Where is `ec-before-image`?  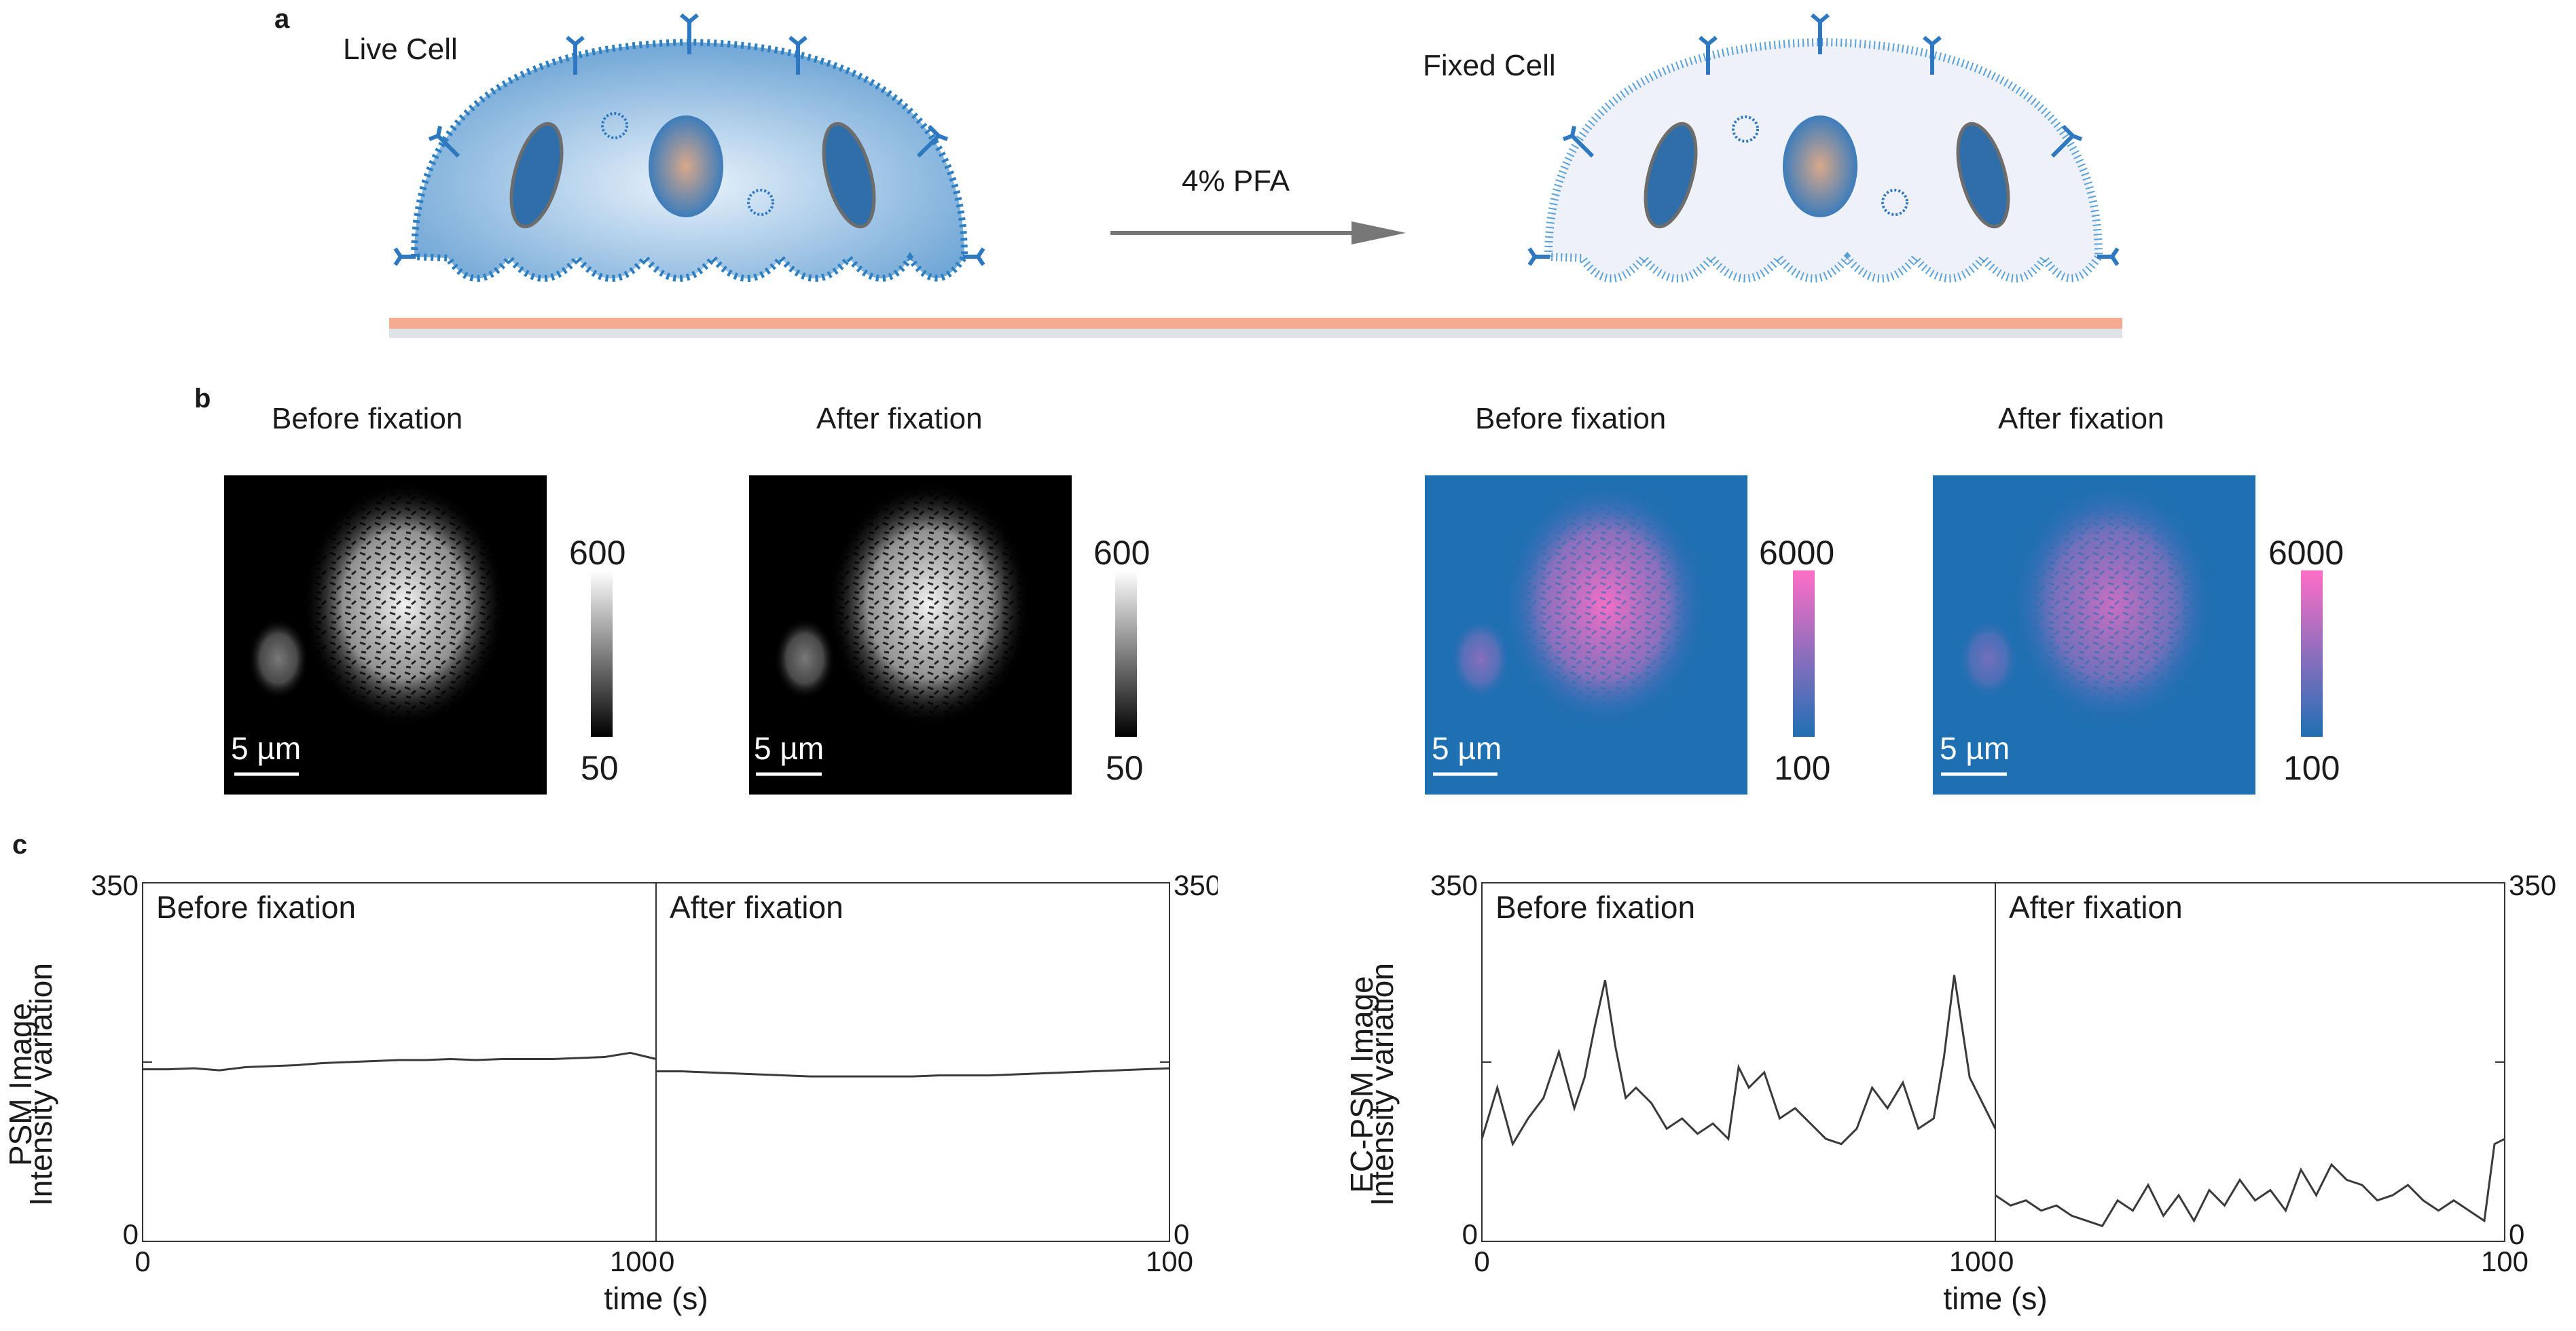 ec-before-image is located at coordinates (1586, 635).